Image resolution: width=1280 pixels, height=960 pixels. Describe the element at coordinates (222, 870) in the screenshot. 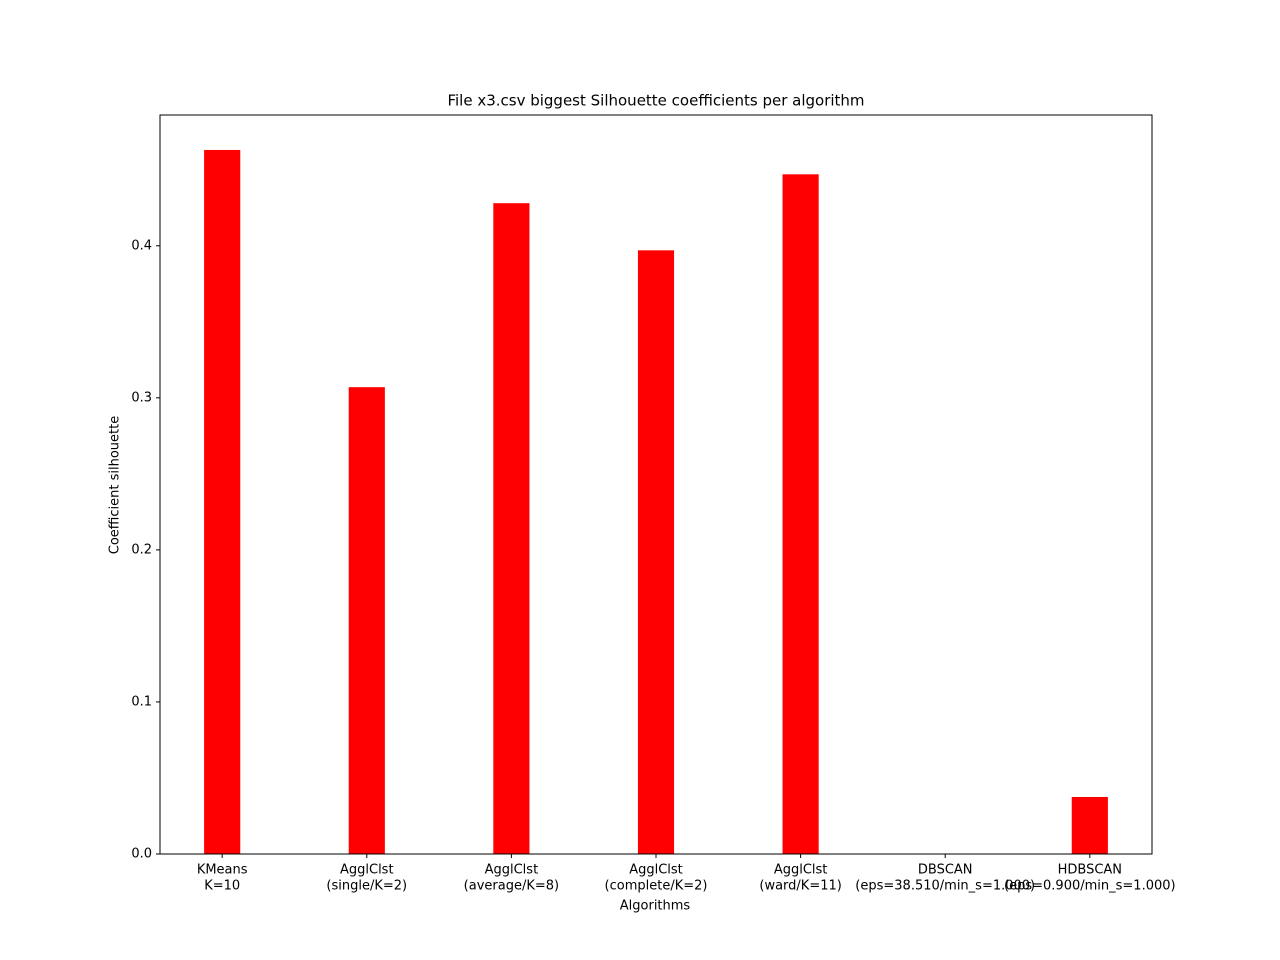

I see `x-tick-label: KMeans` at that location.